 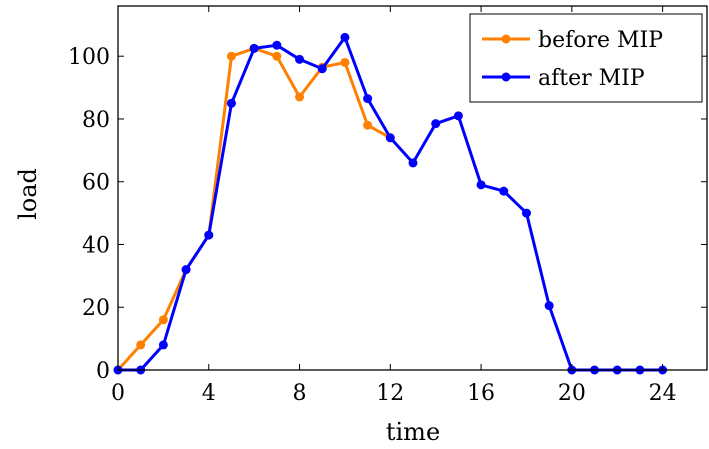 I want to click on x-tick-label: 4, so click(x=209, y=393).